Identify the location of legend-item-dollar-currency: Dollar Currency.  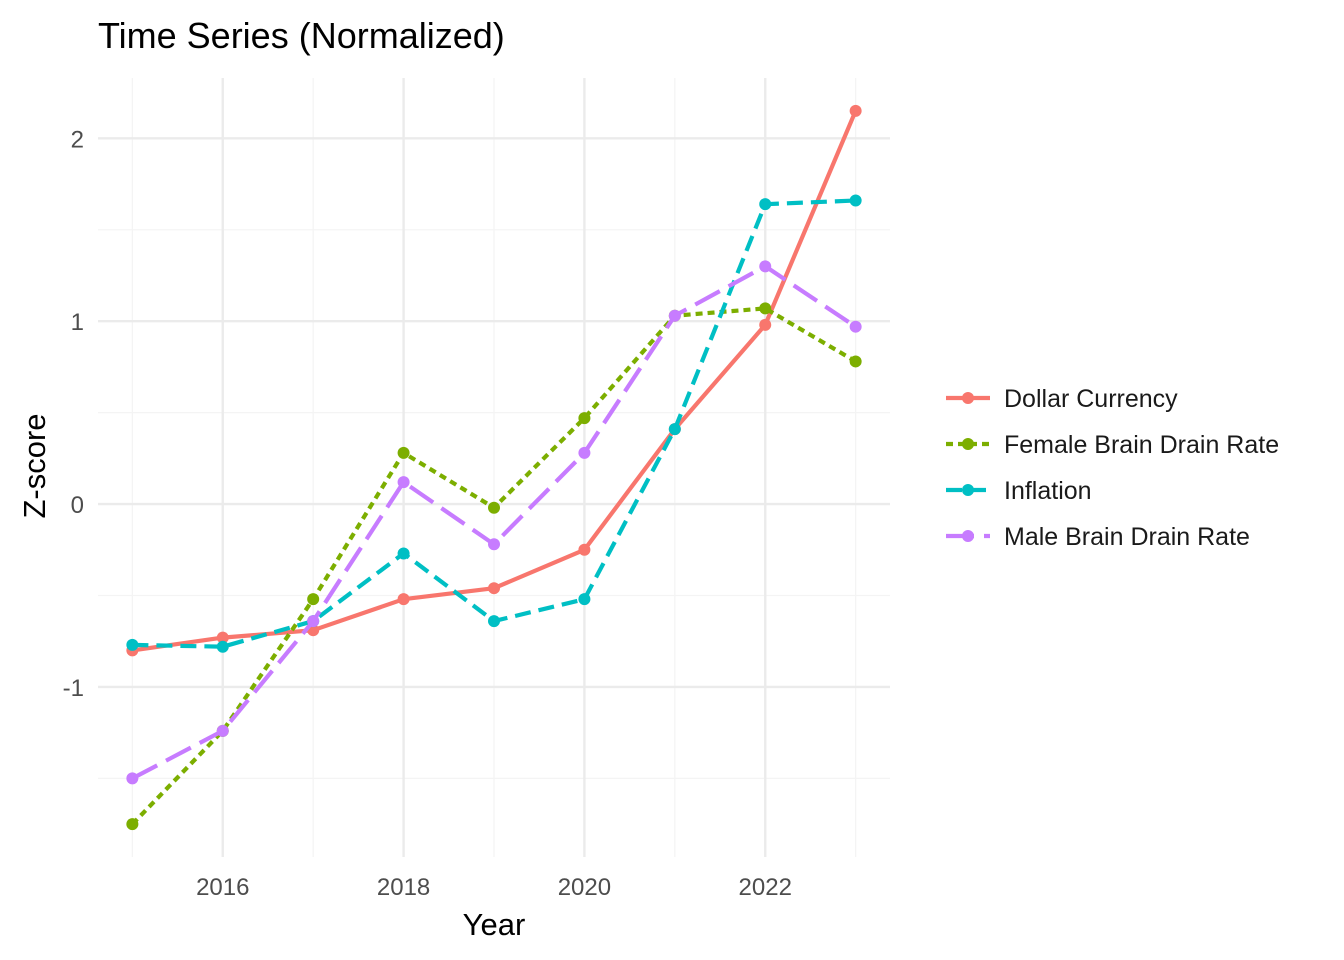
(1062, 399).